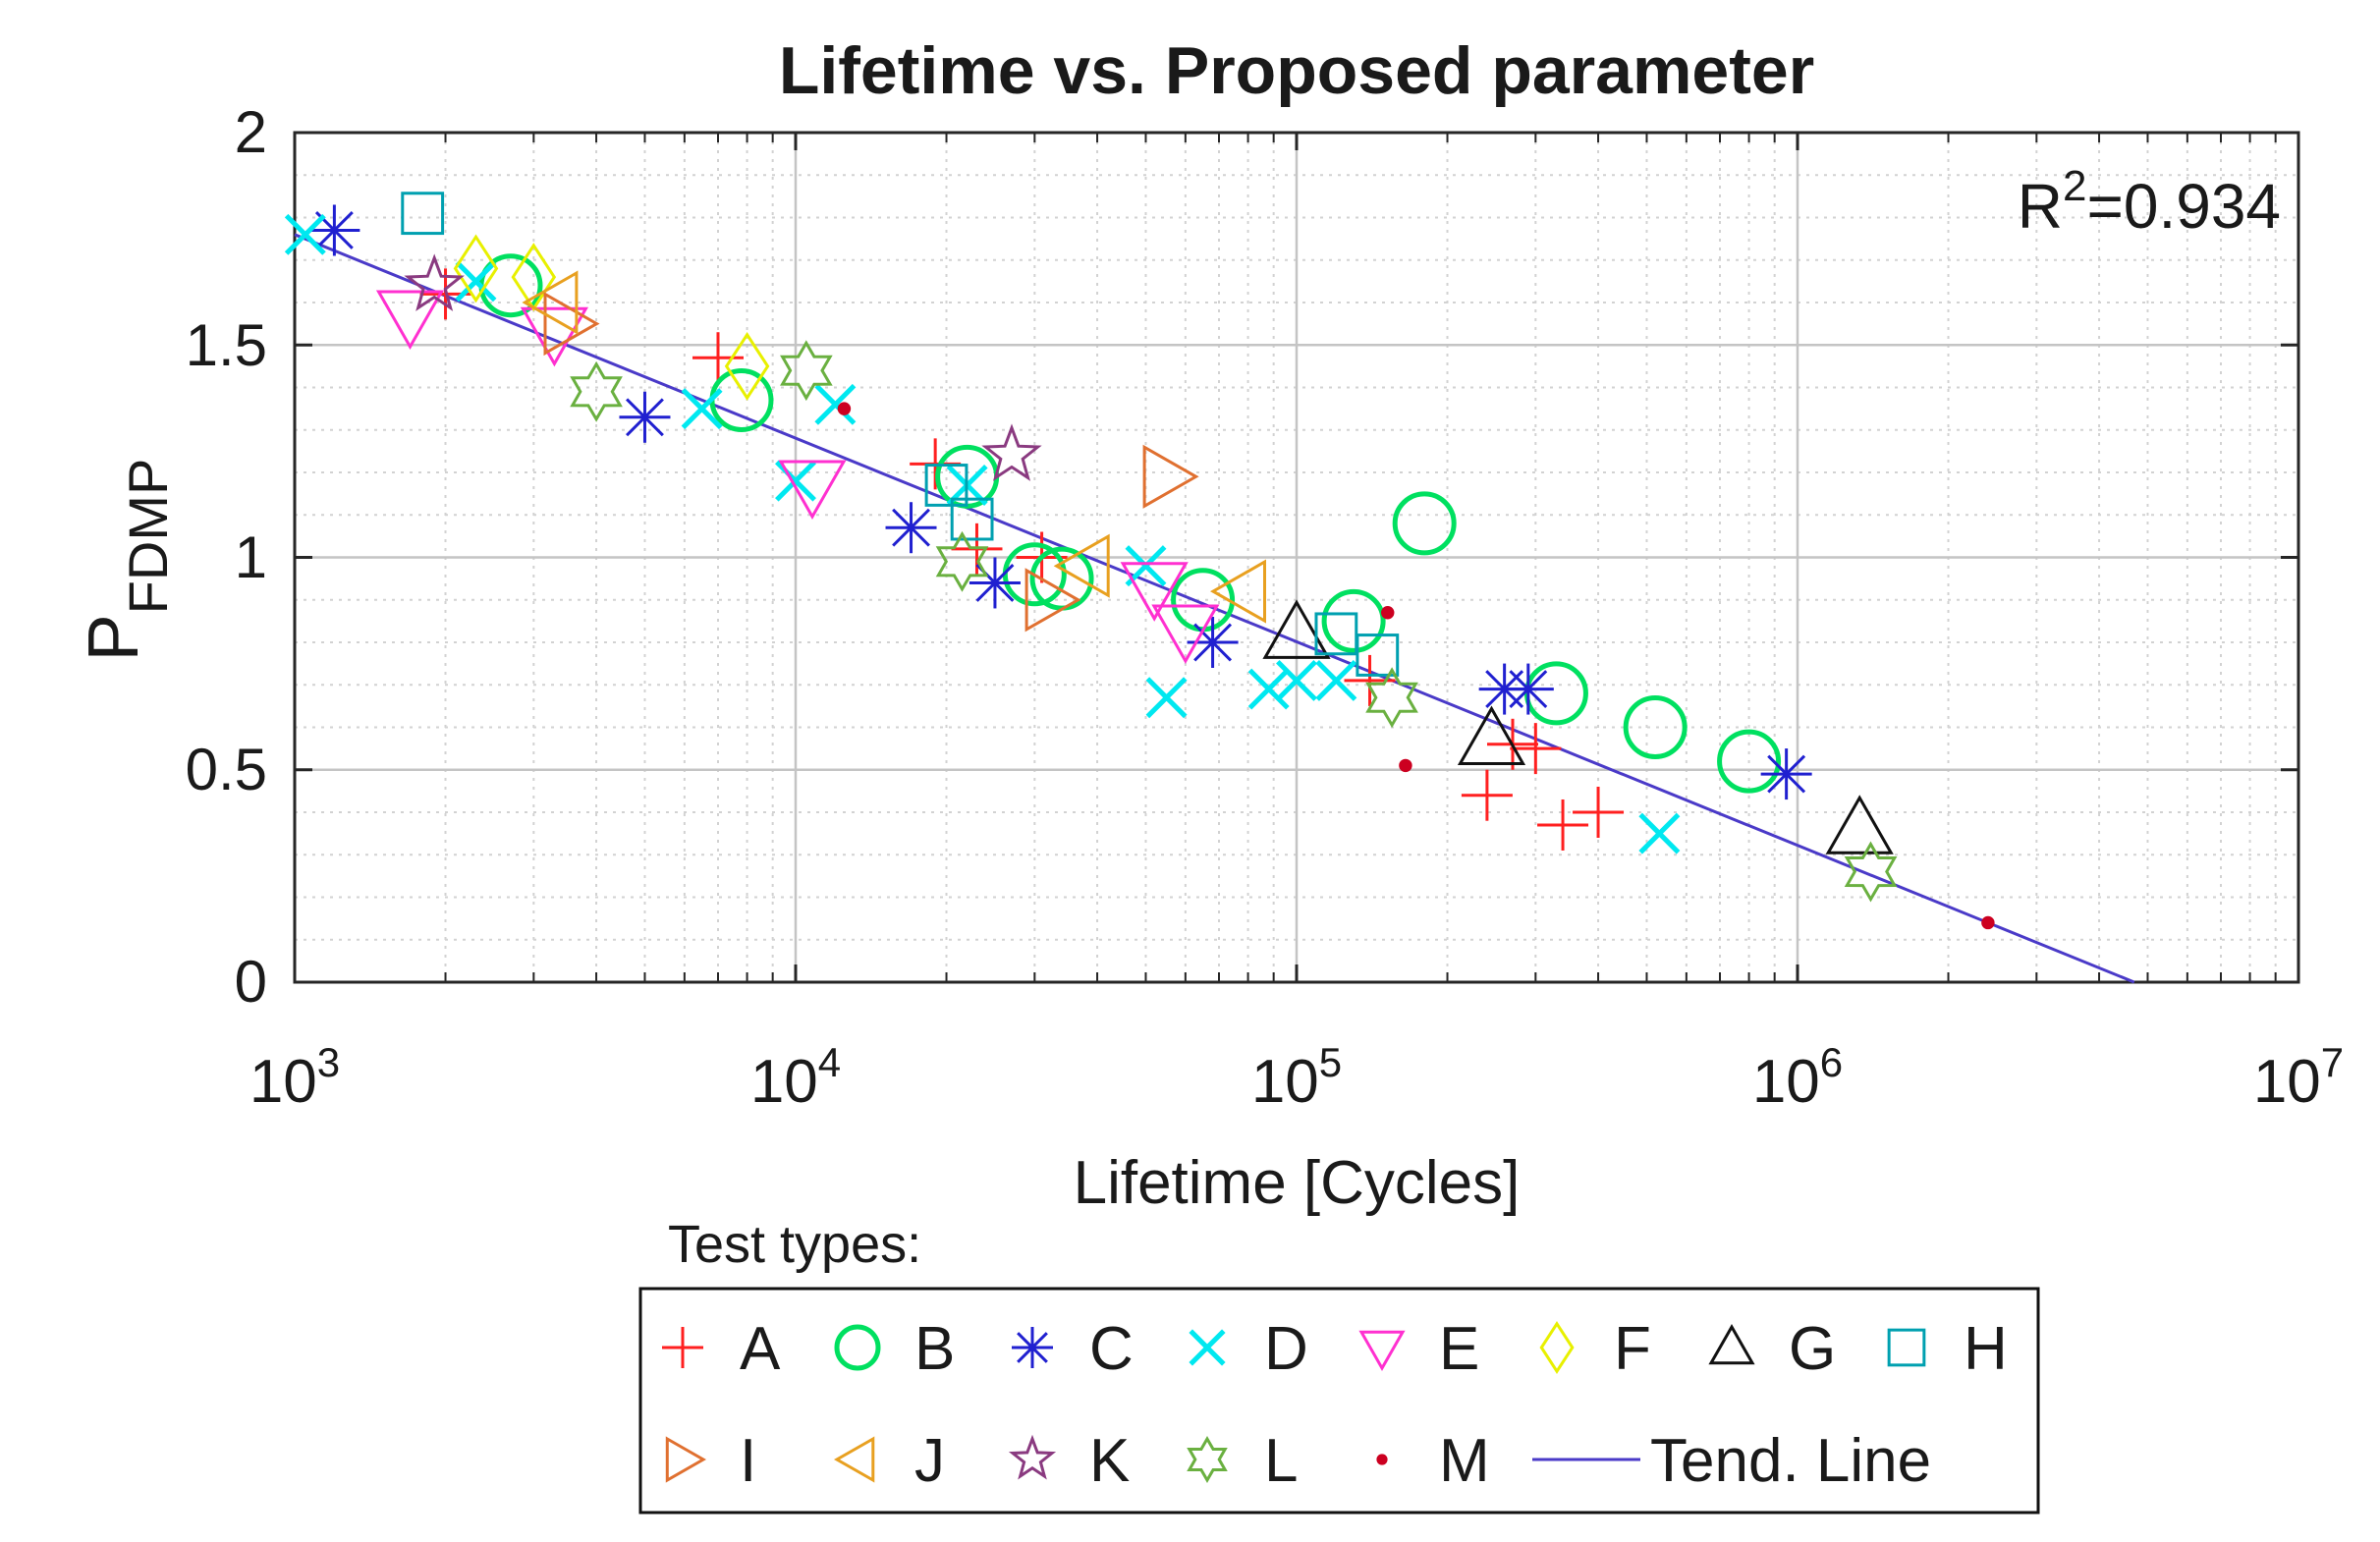  Describe the element at coordinates (1424, 523) in the screenshot. I see `point-b` at that location.